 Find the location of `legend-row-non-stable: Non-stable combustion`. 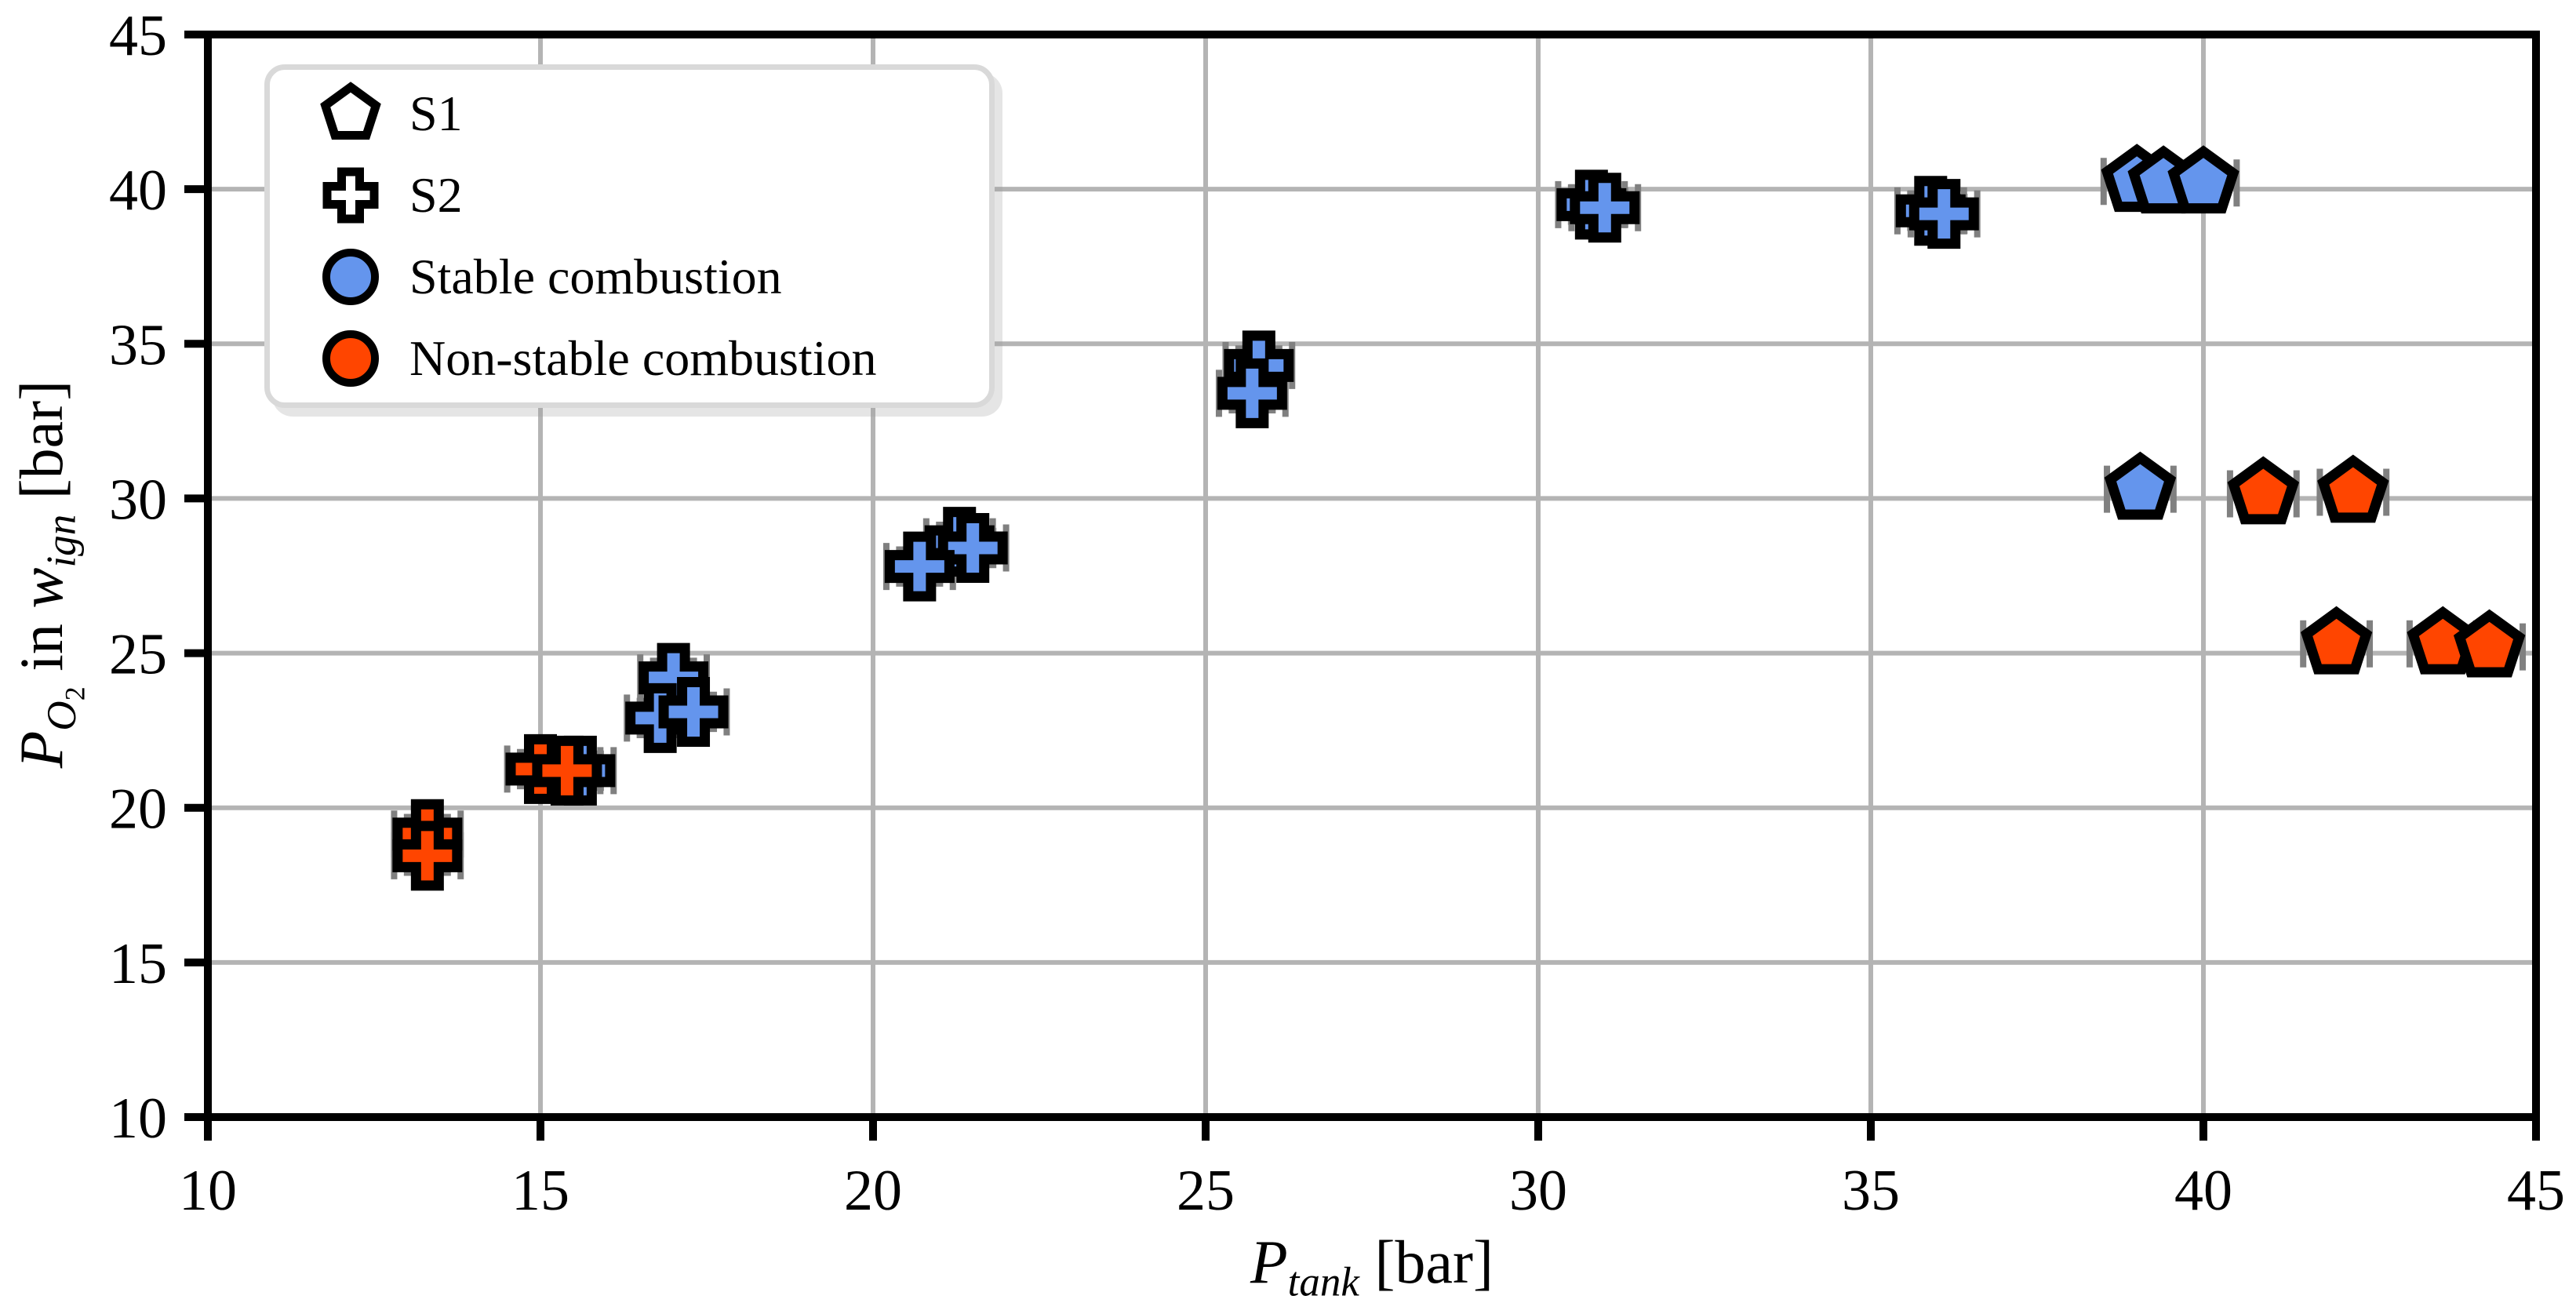

legend-row-non-stable: Non-stable combustion is located at coordinates (640, 358).